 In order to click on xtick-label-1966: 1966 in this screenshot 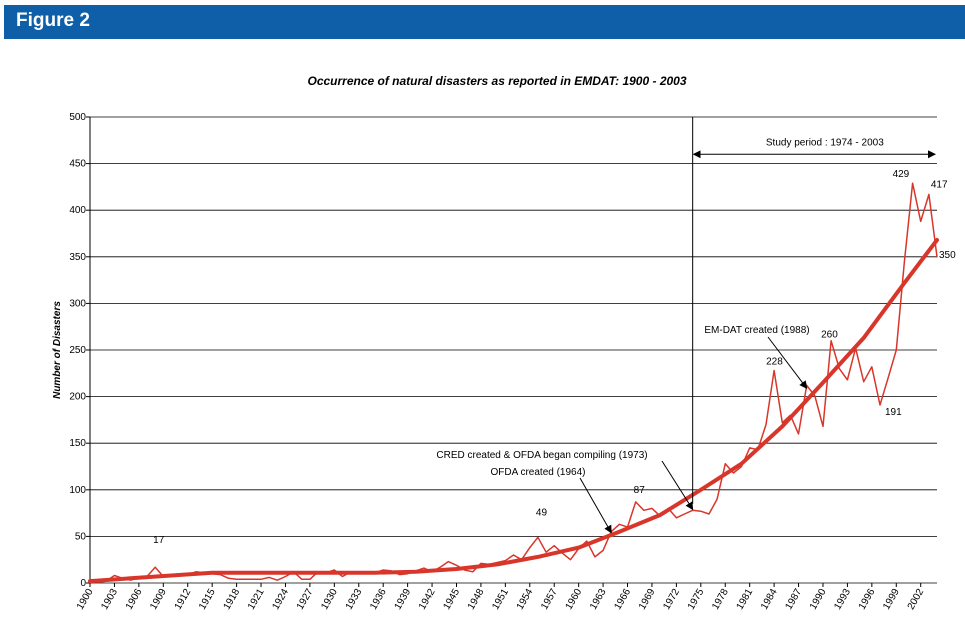, I will do `click(622, 599)`.